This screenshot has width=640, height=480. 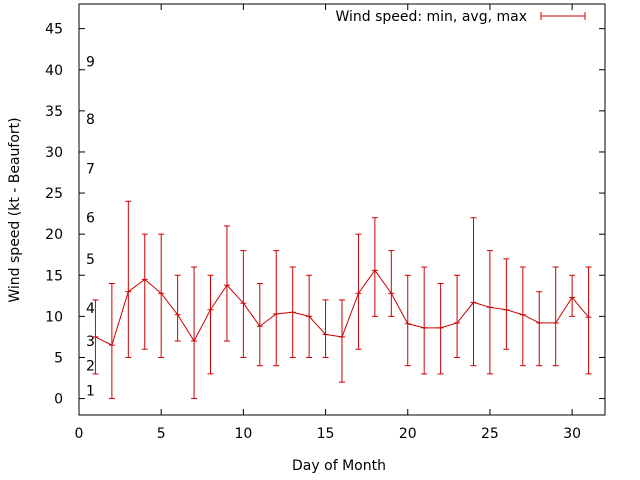 I want to click on x-tick-label: 25, so click(x=490, y=434).